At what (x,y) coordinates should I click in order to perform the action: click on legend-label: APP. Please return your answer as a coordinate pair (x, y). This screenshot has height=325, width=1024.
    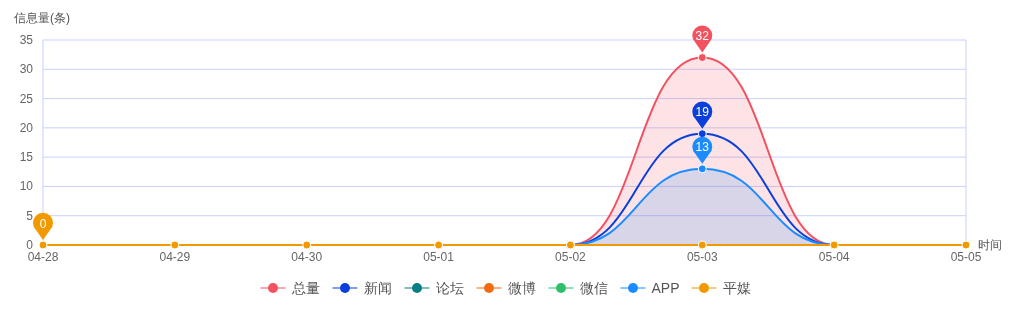
    Looking at the image, I should click on (665, 288).